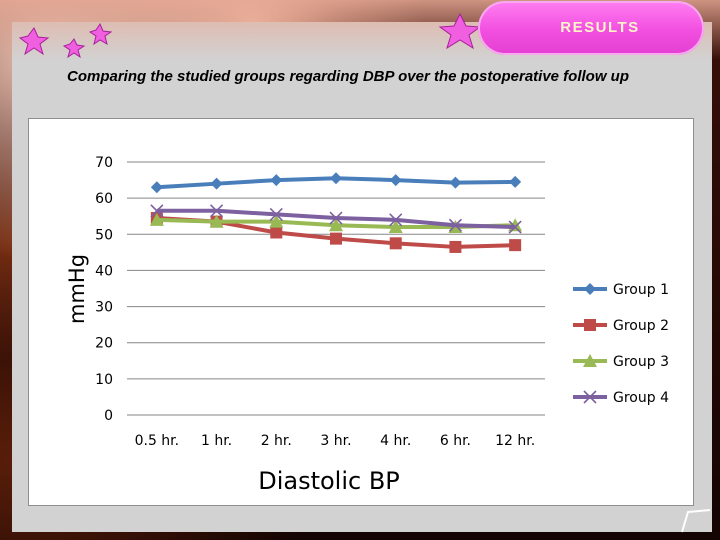 The image size is (720, 540). I want to click on y-tick-labels: 0 10 20 30 40 50 60 70, so click(104, 289).